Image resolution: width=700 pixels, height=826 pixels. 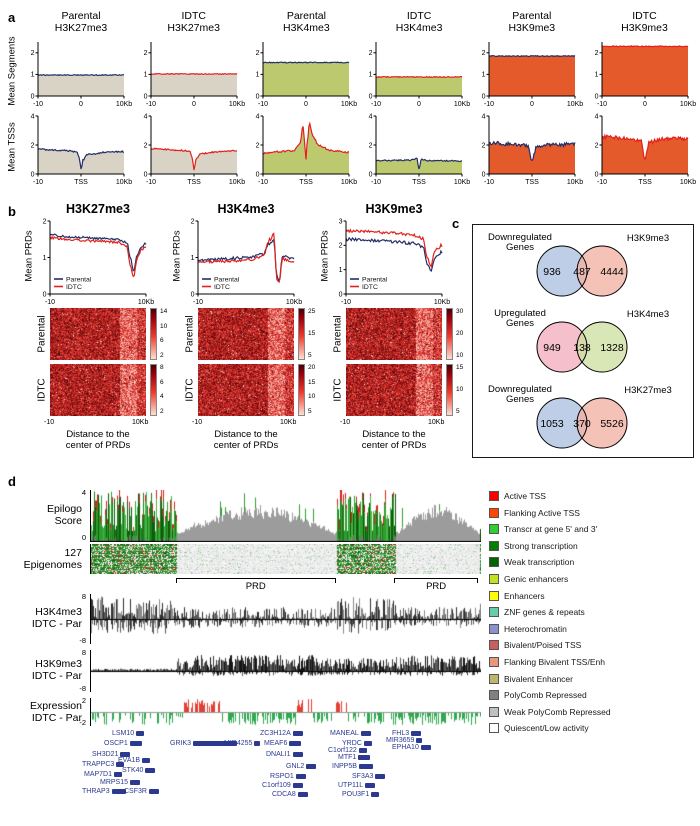 I want to click on heatmap-xtick-left-2: -10, so click(x=345, y=422).